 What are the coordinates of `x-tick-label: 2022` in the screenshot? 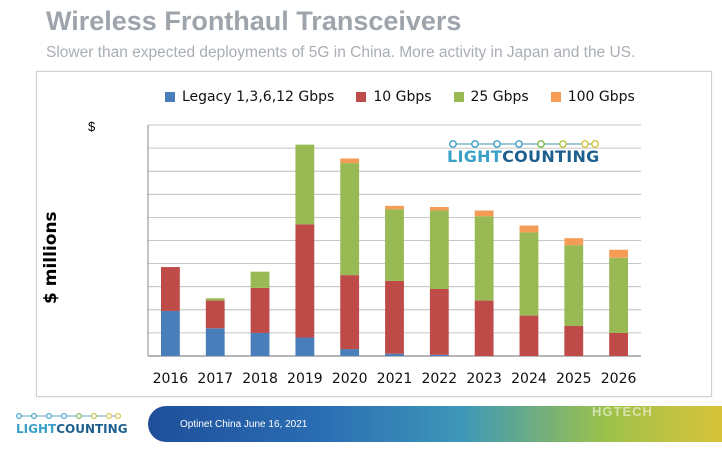 It's located at (439, 379).